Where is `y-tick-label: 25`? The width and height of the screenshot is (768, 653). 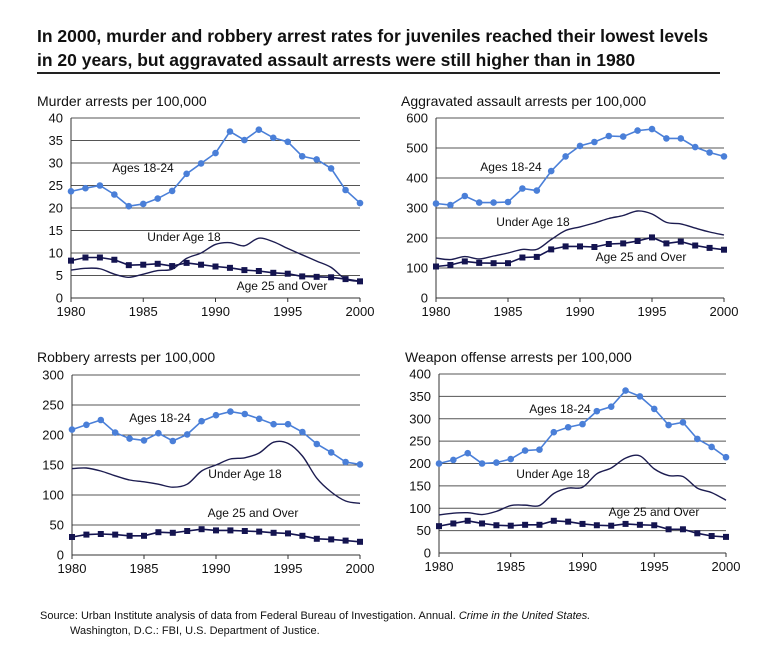 y-tick-label: 25 is located at coordinates (56, 185).